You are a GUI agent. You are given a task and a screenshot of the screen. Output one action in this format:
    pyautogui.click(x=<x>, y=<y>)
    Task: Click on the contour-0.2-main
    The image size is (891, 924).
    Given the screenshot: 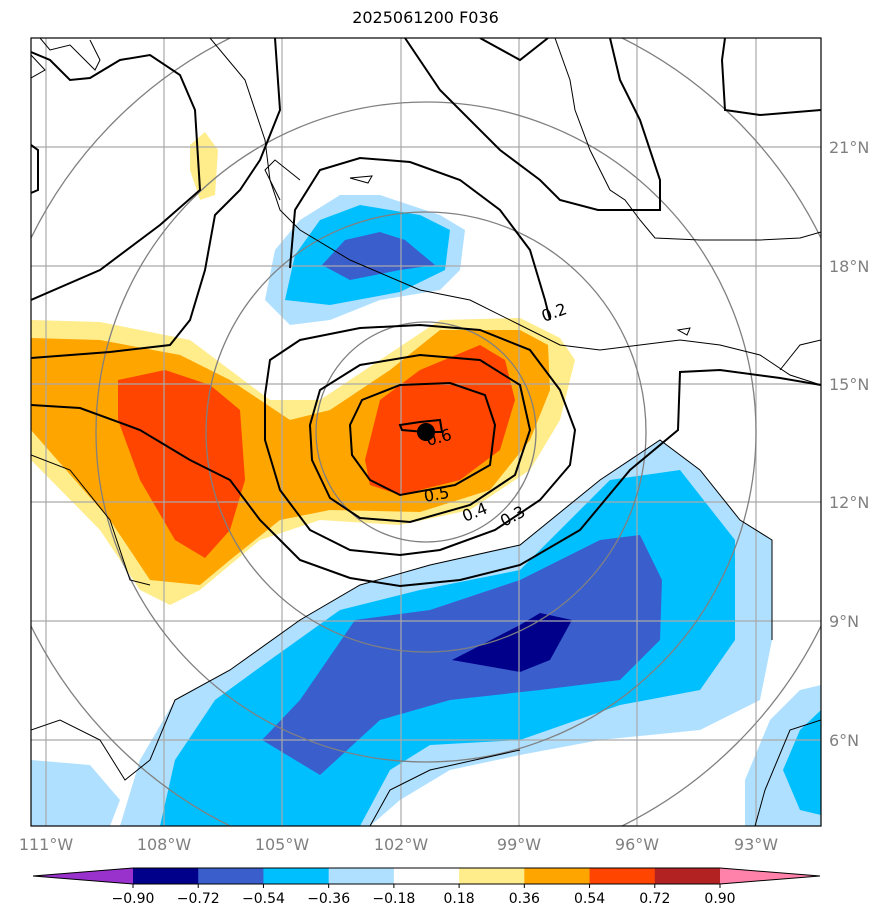 What is the action you would take?
    pyautogui.click(x=156, y=198)
    